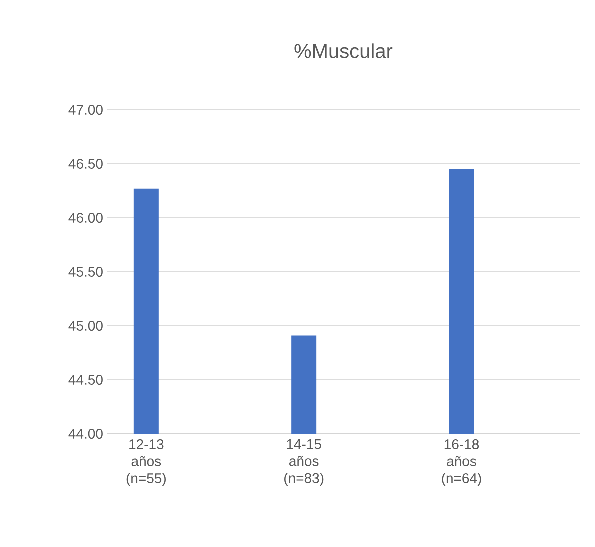 This screenshot has height=547, width=595. What do you see at coordinates (462, 463) in the screenshot?
I see `x-tick-label: 16-18 años (n=64)` at bounding box center [462, 463].